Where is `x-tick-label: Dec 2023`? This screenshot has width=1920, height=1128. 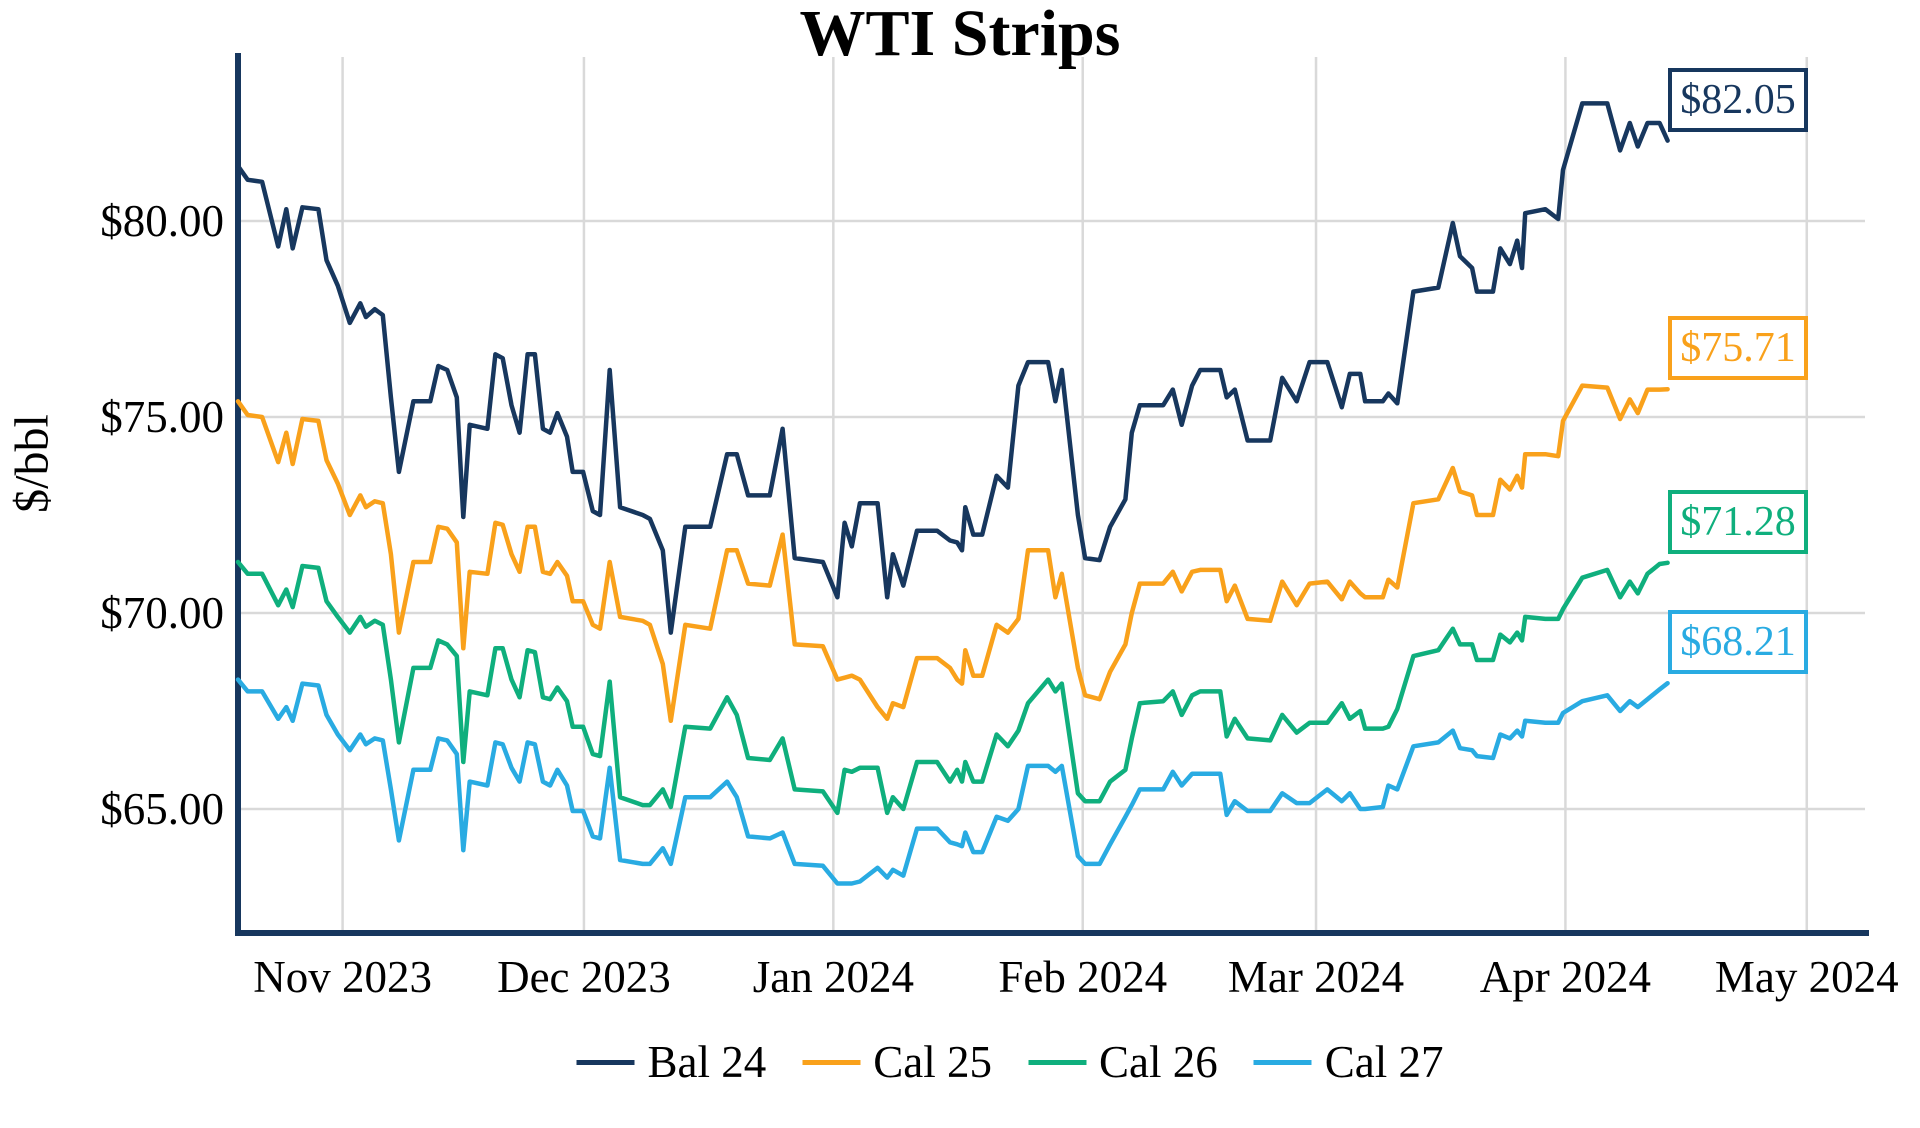
x-tick-label: Dec 2023 is located at coordinates (584, 977).